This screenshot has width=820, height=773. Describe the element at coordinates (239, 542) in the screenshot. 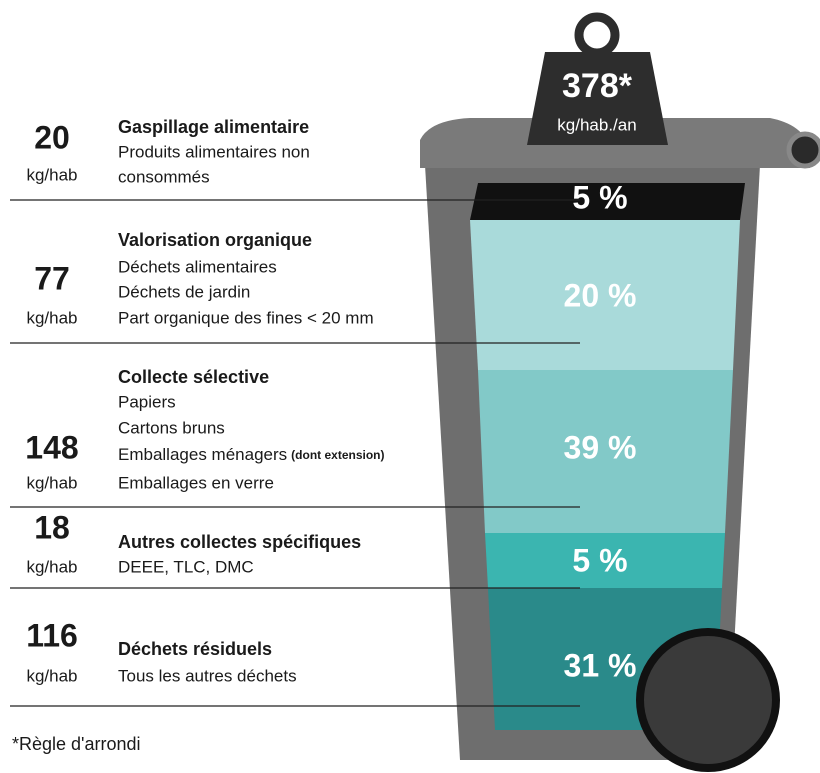

I see `row-title: Autres collectes spécifiques` at that location.